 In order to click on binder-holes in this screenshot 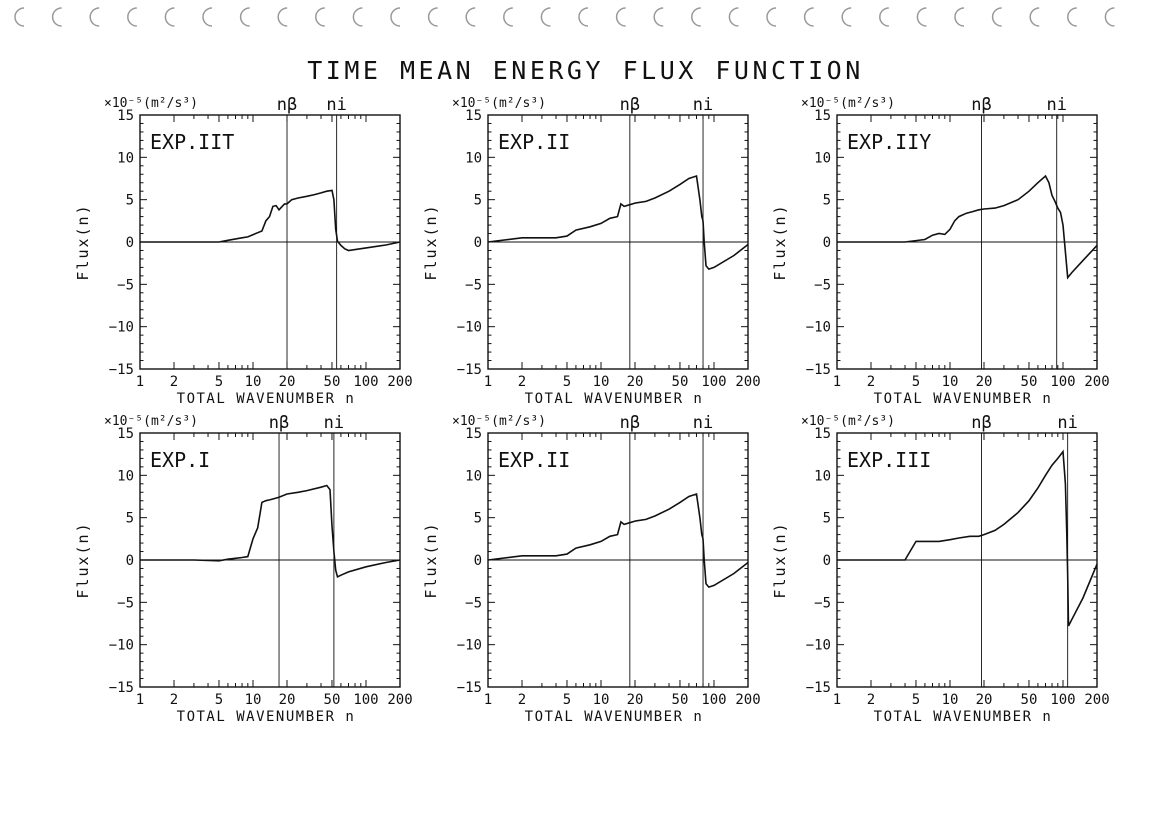, I will do `click(564, 17)`.